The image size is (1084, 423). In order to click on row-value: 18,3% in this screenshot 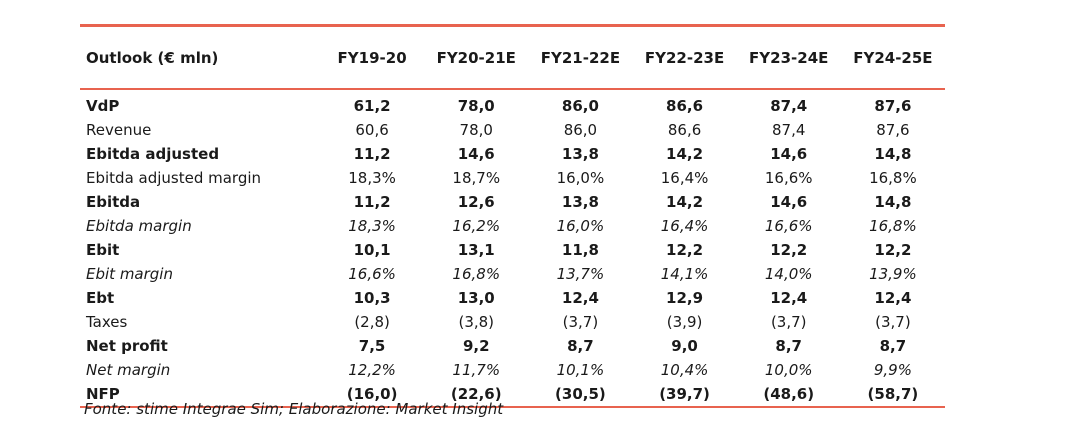, I will do `click(372, 178)`.